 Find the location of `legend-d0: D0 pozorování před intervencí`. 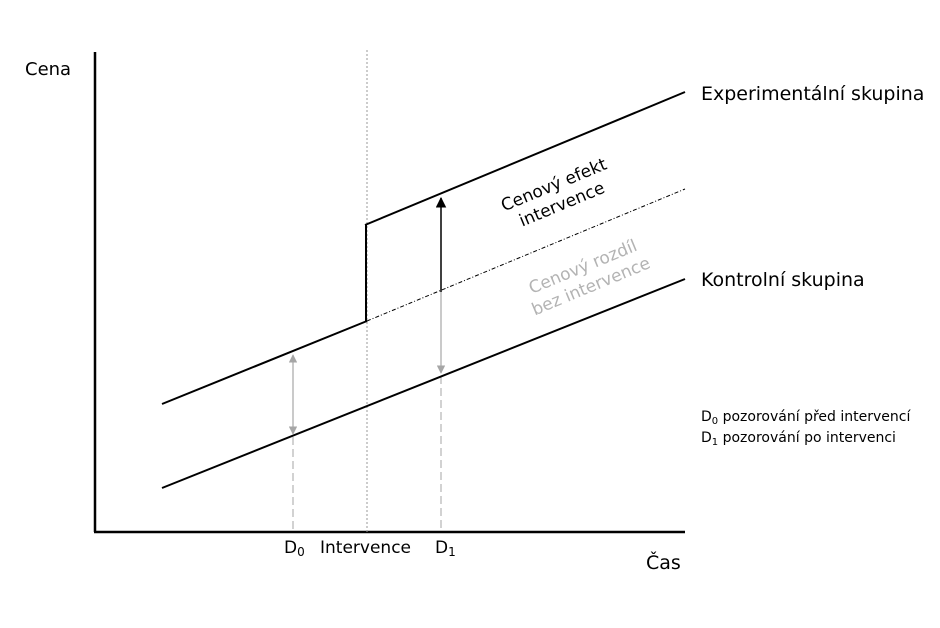

legend-d0: D0 pozorování před intervencí is located at coordinates (806, 418).